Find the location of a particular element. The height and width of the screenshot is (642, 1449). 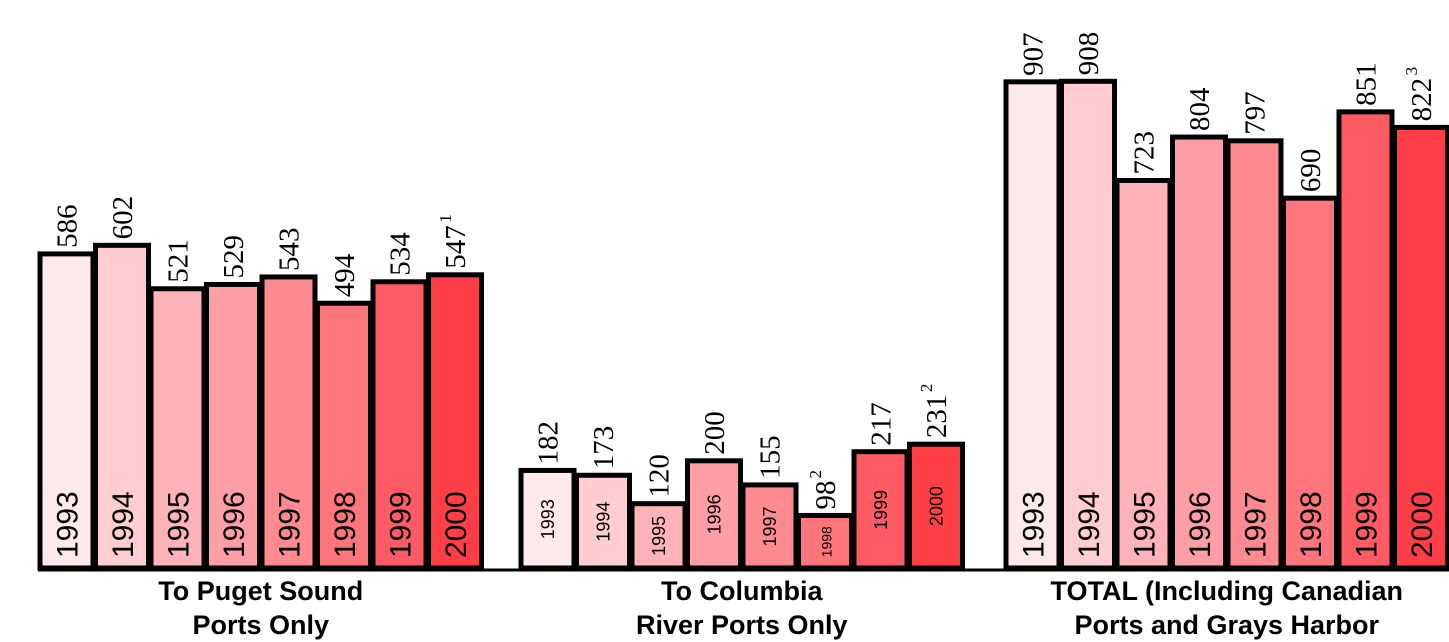

value-label: 534 is located at coordinates (401, 254).